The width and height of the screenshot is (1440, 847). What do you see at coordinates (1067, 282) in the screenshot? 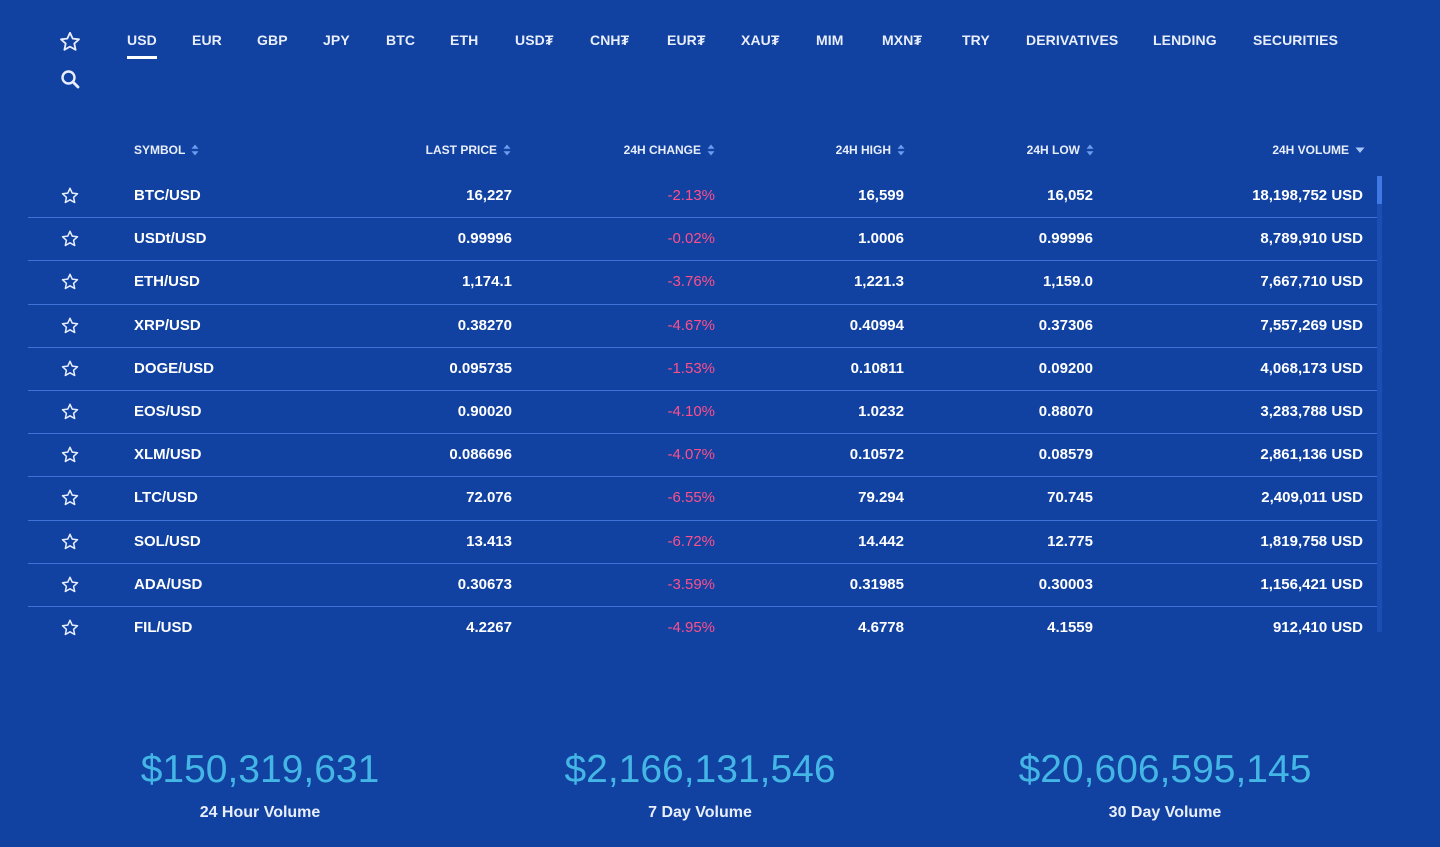
I see `low-cell: 1,159.0` at bounding box center [1067, 282].